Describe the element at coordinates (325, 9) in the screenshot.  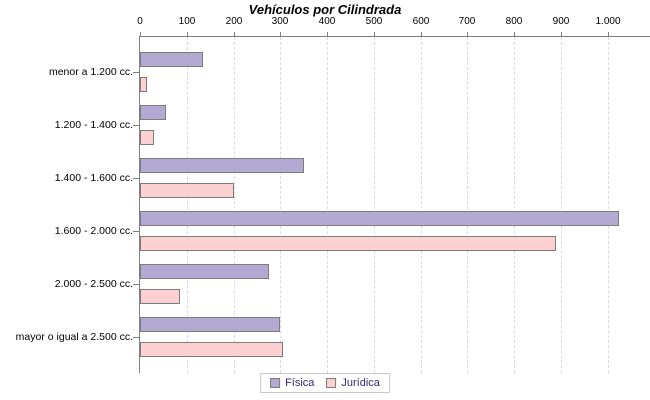
I see `chart-title: Vehículos por Cilindrada` at that location.